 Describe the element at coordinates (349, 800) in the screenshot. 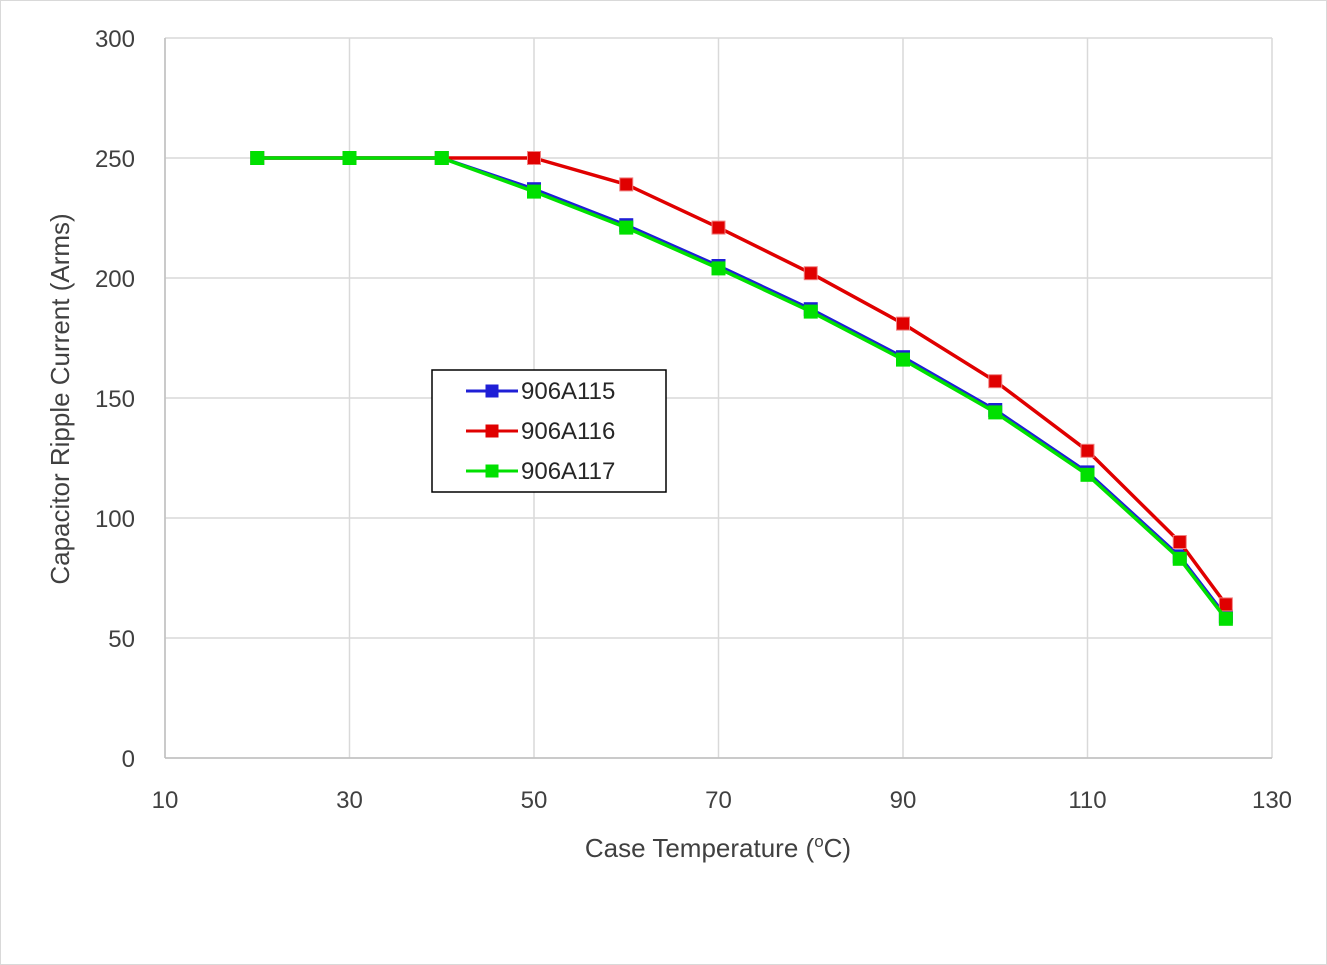

I see `x-tick-label: 30` at that location.